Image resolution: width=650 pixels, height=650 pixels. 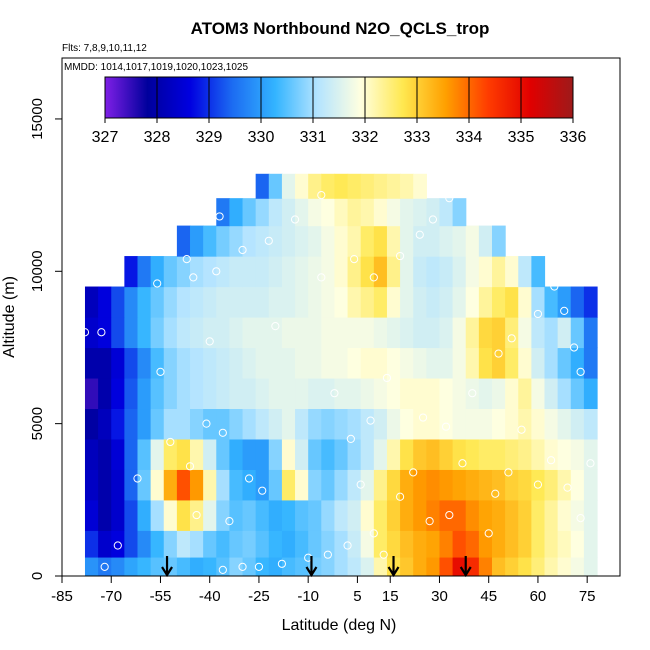 What do you see at coordinates (573, 137) in the screenshot?
I see `colorbar-tick-label: 336` at bounding box center [573, 137].